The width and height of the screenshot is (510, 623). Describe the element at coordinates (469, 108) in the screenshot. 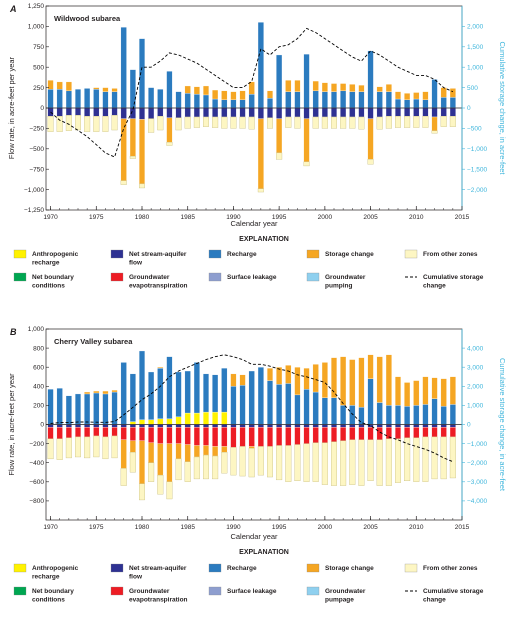

I see `y2-tick-label: 0` at that location.